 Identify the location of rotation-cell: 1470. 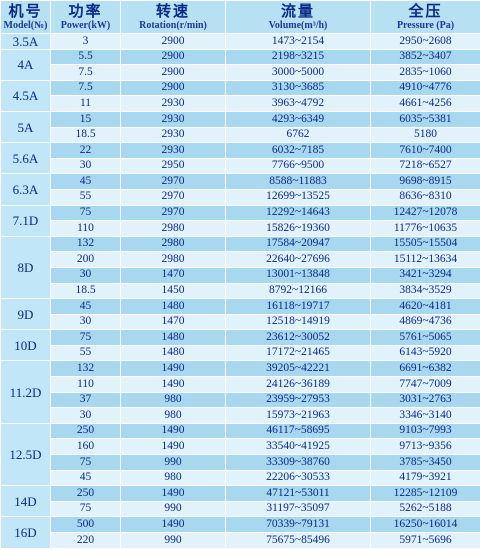
(173, 275).